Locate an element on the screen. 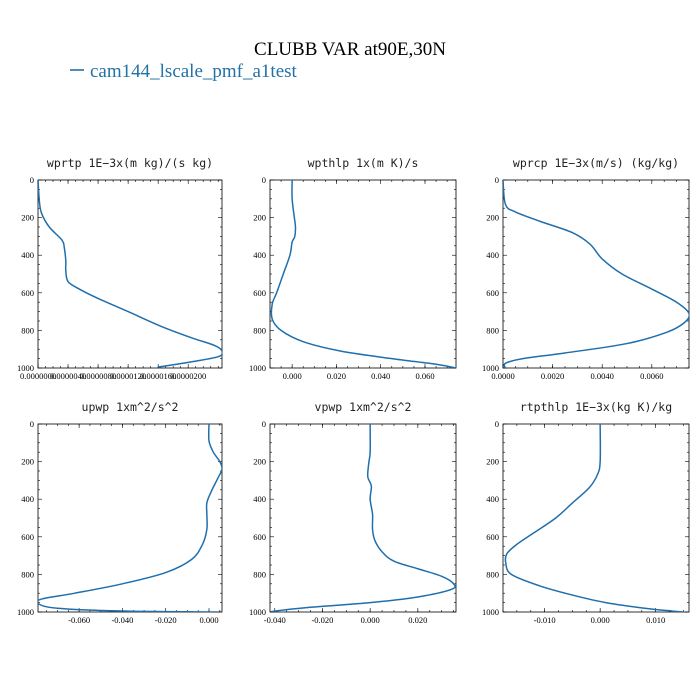  subplot-title: vpwp 1xm^2/s^2 is located at coordinates (363, 407).